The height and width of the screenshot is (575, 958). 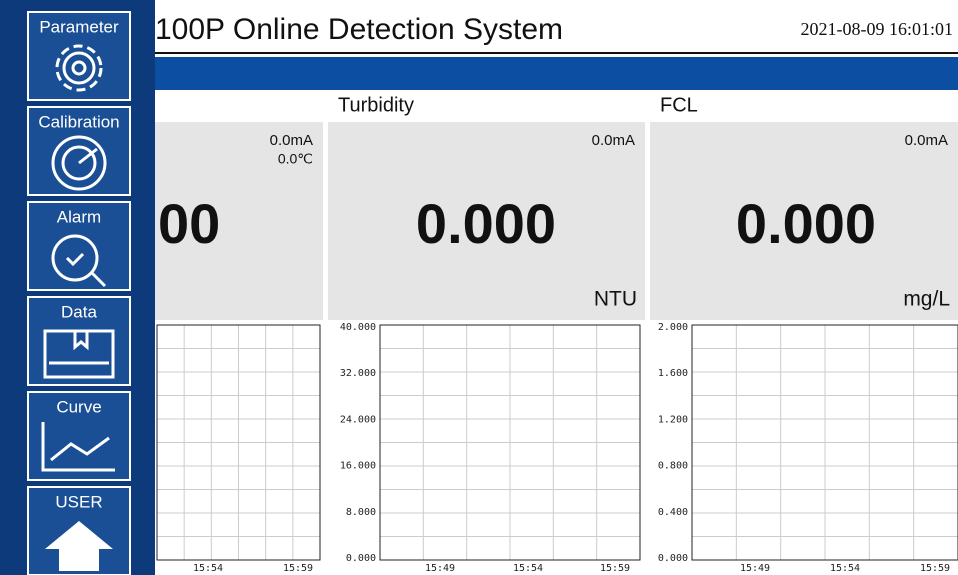 I want to click on y-tick-label: 1.600, so click(x=673, y=373).